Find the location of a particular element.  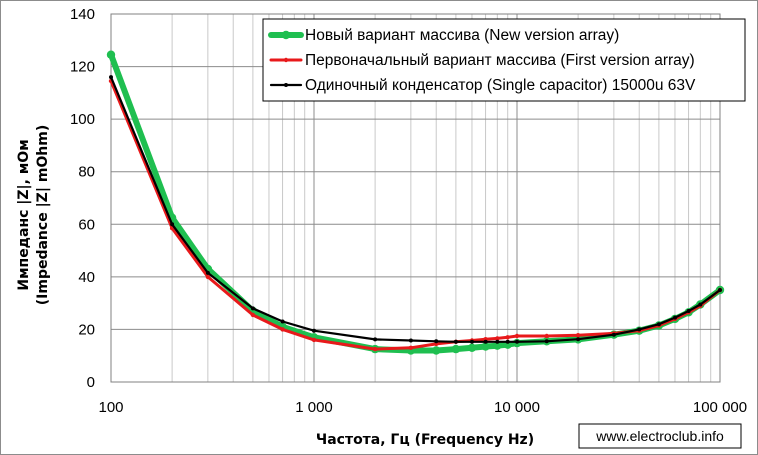

credit-box-border is located at coordinates (660, 436).